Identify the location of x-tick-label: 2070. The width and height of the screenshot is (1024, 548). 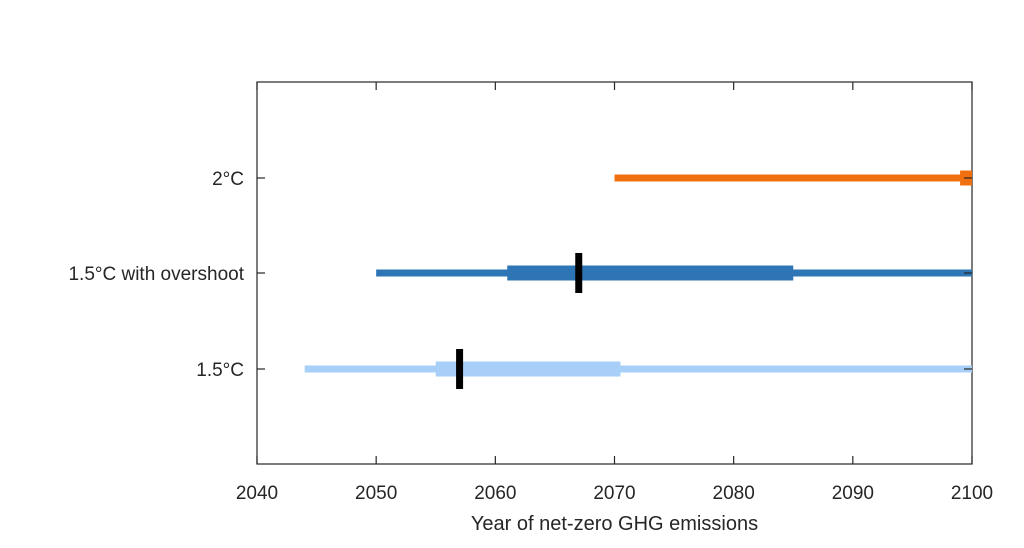
(614, 493).